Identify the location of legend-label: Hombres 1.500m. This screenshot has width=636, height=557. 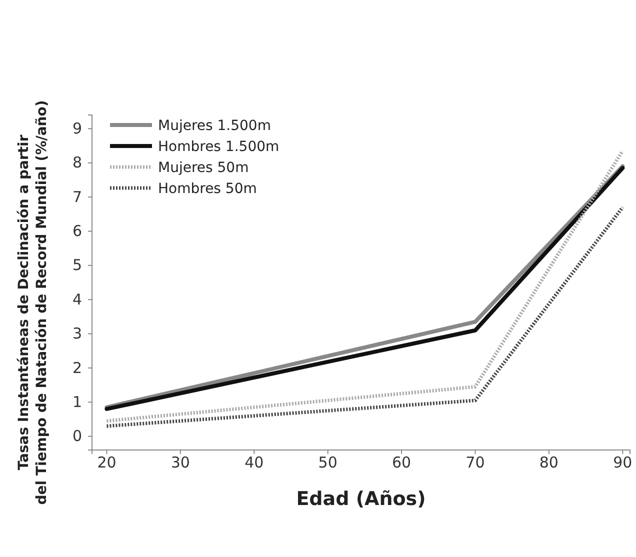
(219, 147).